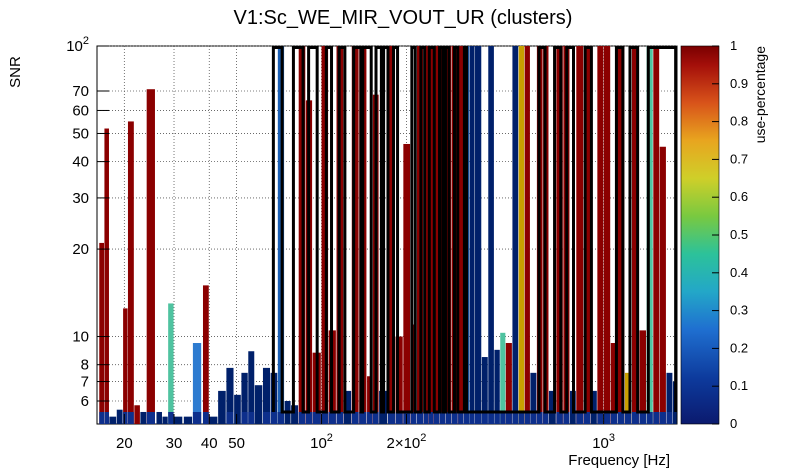 The image size is (805, 472). Describe the element at coordinates (174, 443) in the screenshot. I see `x-tick-label: 30` at that location.